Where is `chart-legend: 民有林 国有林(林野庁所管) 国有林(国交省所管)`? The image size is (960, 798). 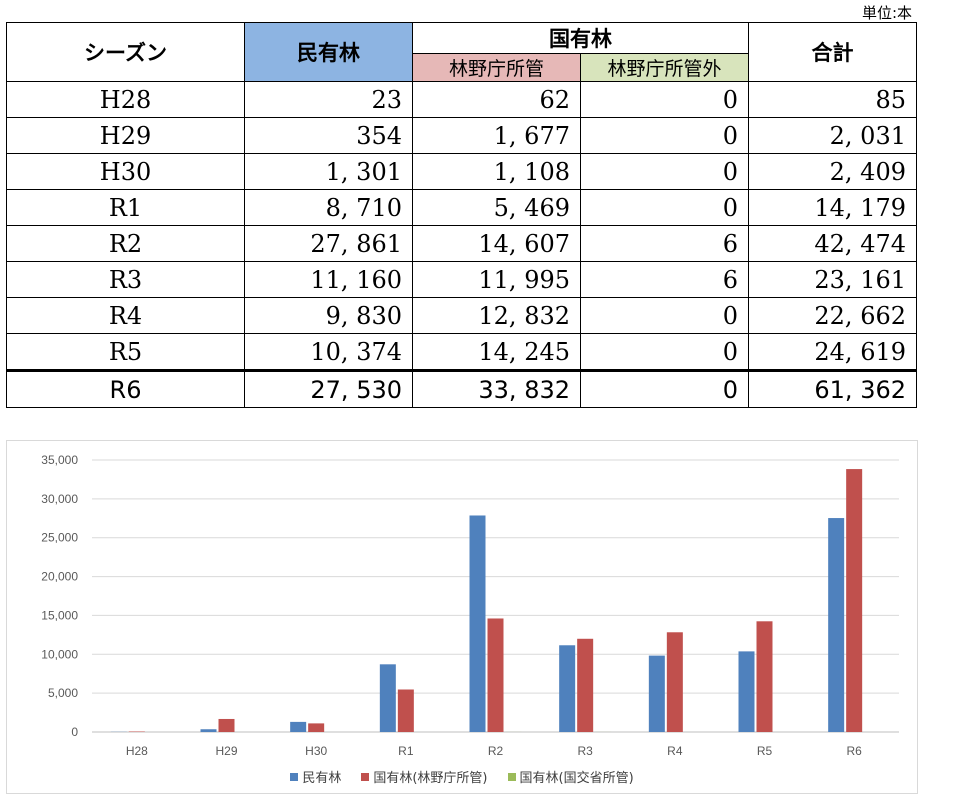 chart-legend: 民有林 国有林(林野庁所管) 国有林(国交省所管) is located at coordinates (462, 776).